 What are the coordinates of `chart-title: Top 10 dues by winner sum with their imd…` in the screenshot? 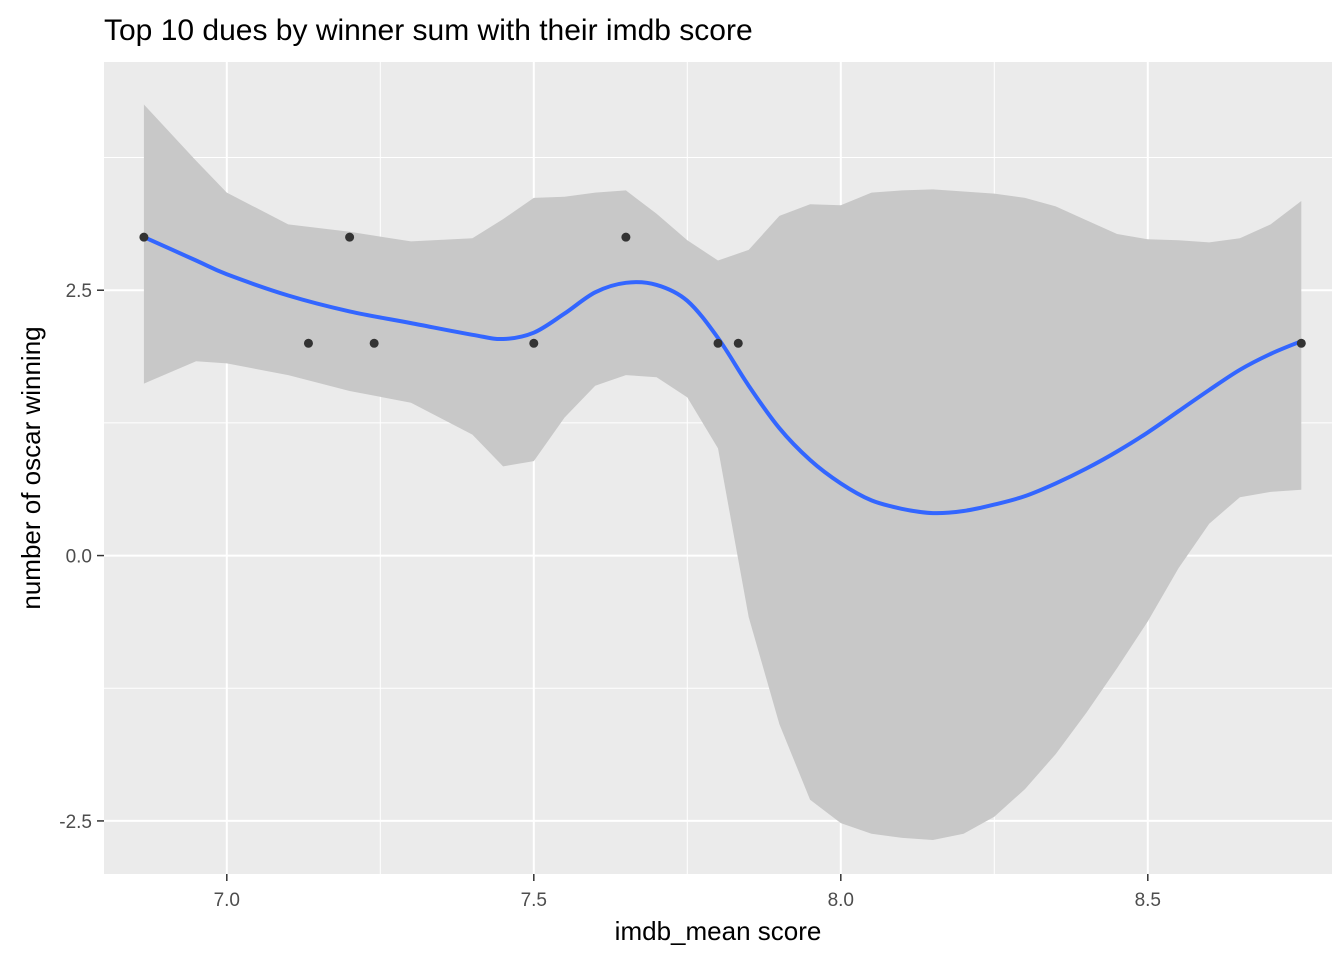 It's located at (428, 30).